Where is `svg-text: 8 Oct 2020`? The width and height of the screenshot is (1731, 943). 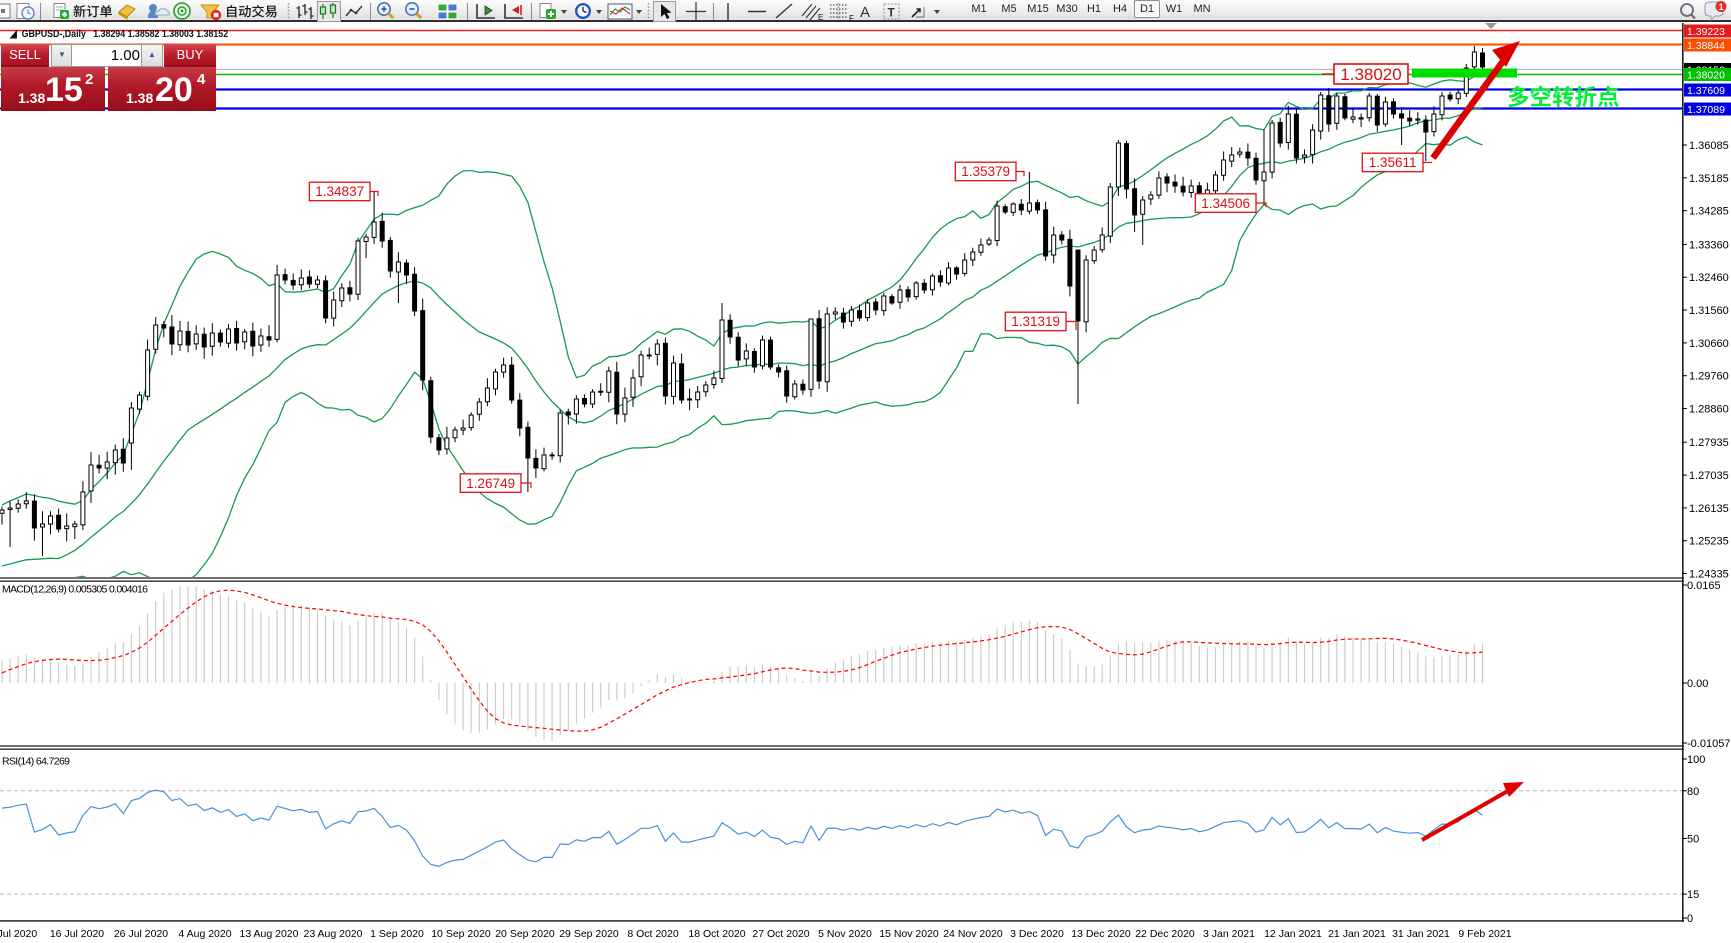 svg-text: 8 Oct 2020 is located at coordinates (653, 934).